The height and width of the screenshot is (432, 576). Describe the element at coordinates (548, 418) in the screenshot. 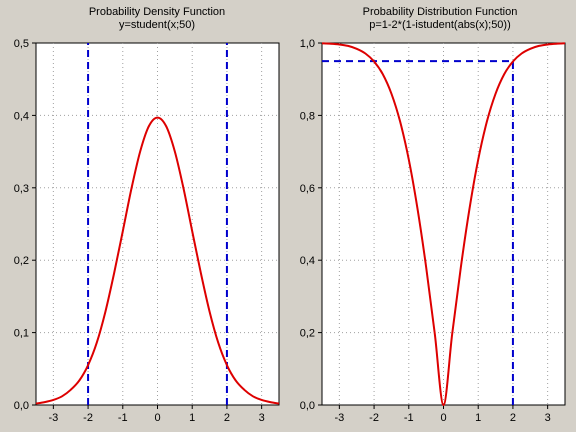

I see `distribution-xtick-label-6: 3` at that location.